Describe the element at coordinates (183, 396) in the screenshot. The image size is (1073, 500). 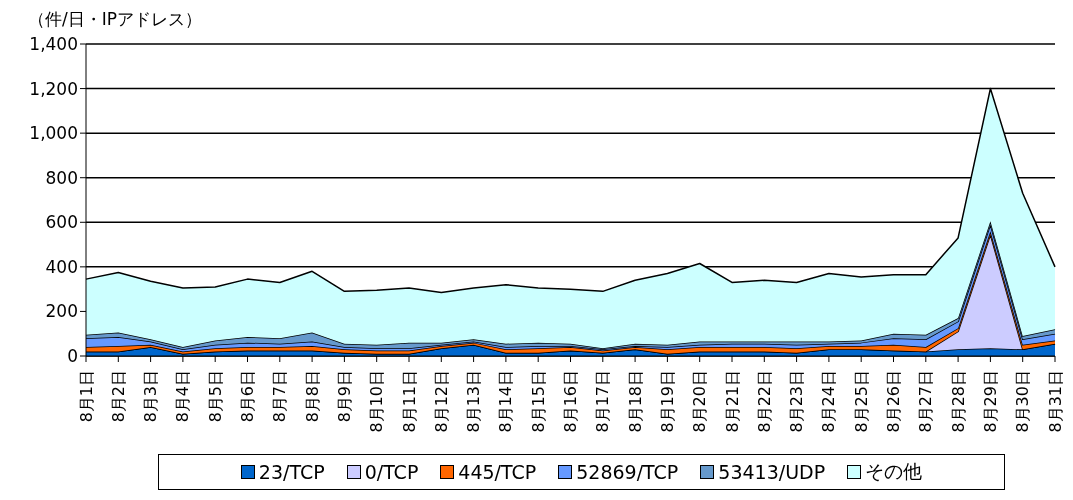
I see `x-tick-label: 8月4日` at that location.